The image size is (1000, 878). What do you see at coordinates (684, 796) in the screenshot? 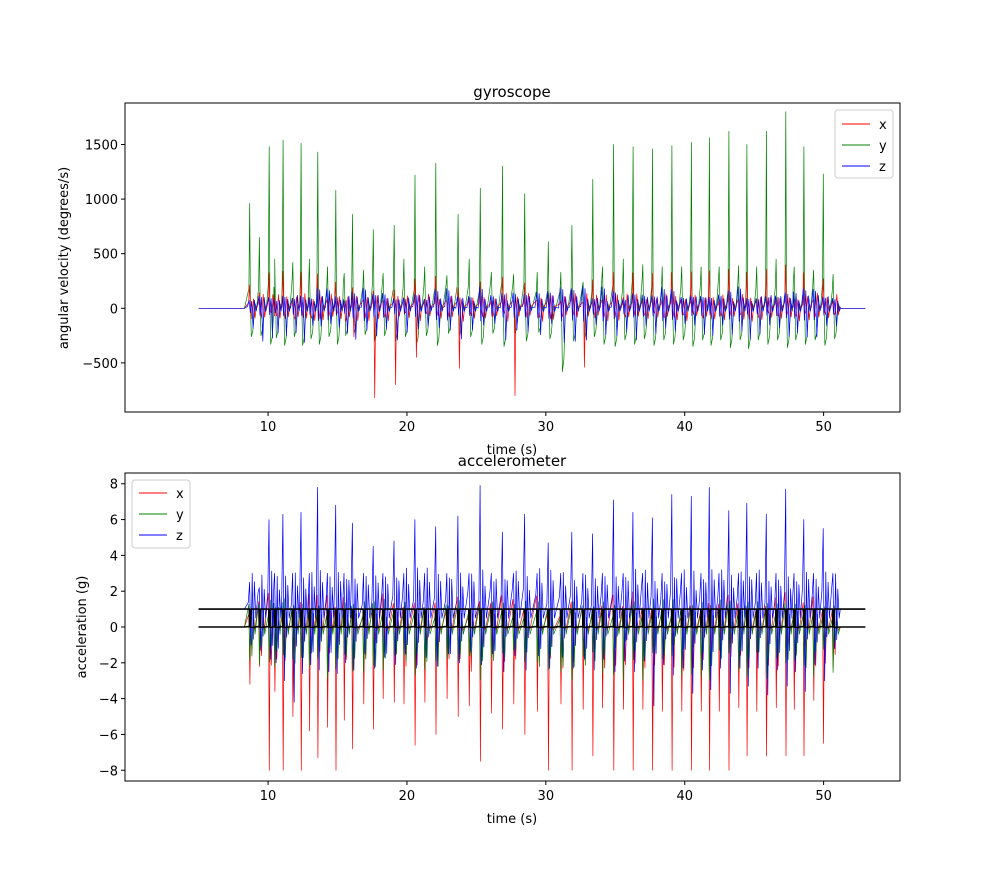
I see `accelerometer-x-tick-label: 40` at bounding box center [684, 796].